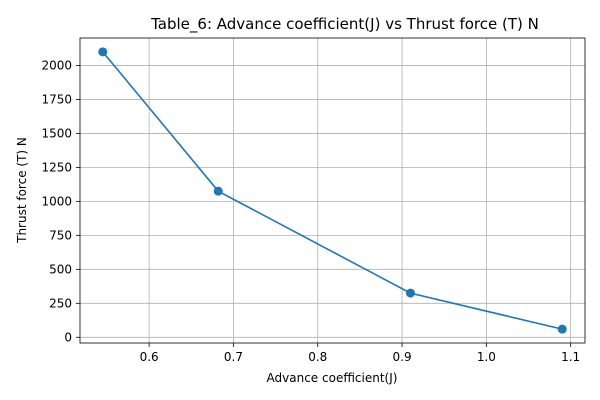  What do you see at coordinates (60, 235) in the screenshot?
I see `y-tick-label: 750` at bounding box center [60, 235].